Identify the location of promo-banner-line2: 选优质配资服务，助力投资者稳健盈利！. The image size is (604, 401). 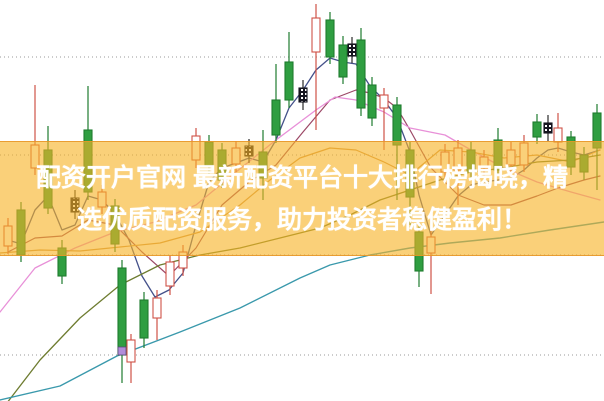
(301, 219).